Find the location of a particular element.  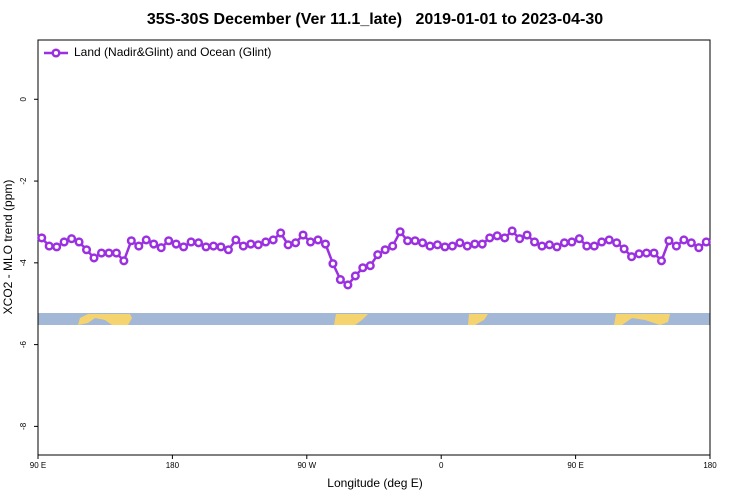

y-tick-label: -2 is located at coordinates (23, 181).